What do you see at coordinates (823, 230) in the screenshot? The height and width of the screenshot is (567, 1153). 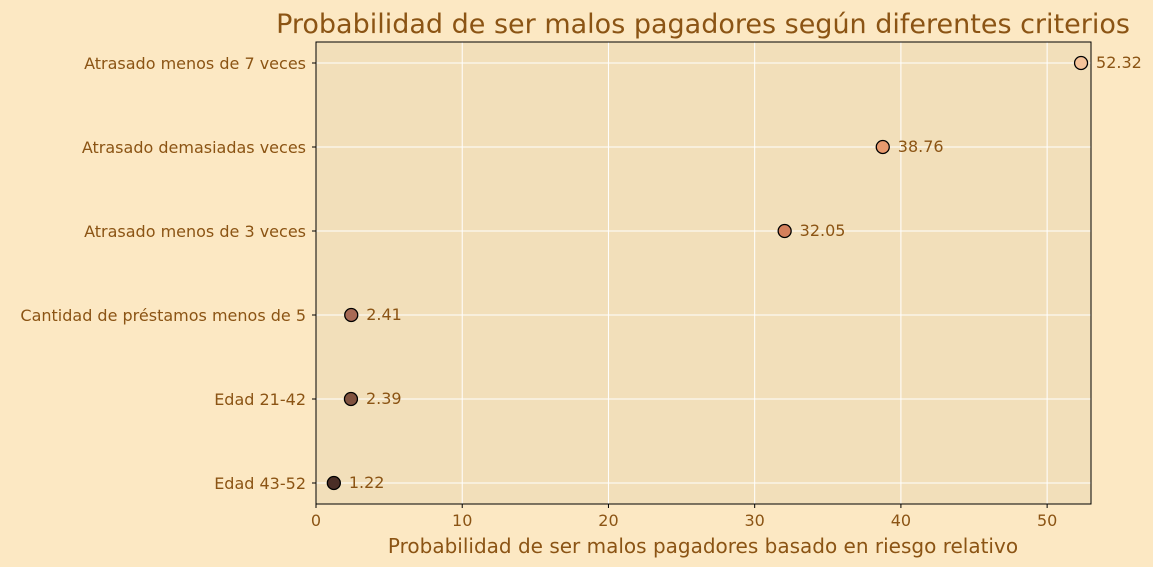 I see `data-label: 32.05` at bounding box center [823, 230].